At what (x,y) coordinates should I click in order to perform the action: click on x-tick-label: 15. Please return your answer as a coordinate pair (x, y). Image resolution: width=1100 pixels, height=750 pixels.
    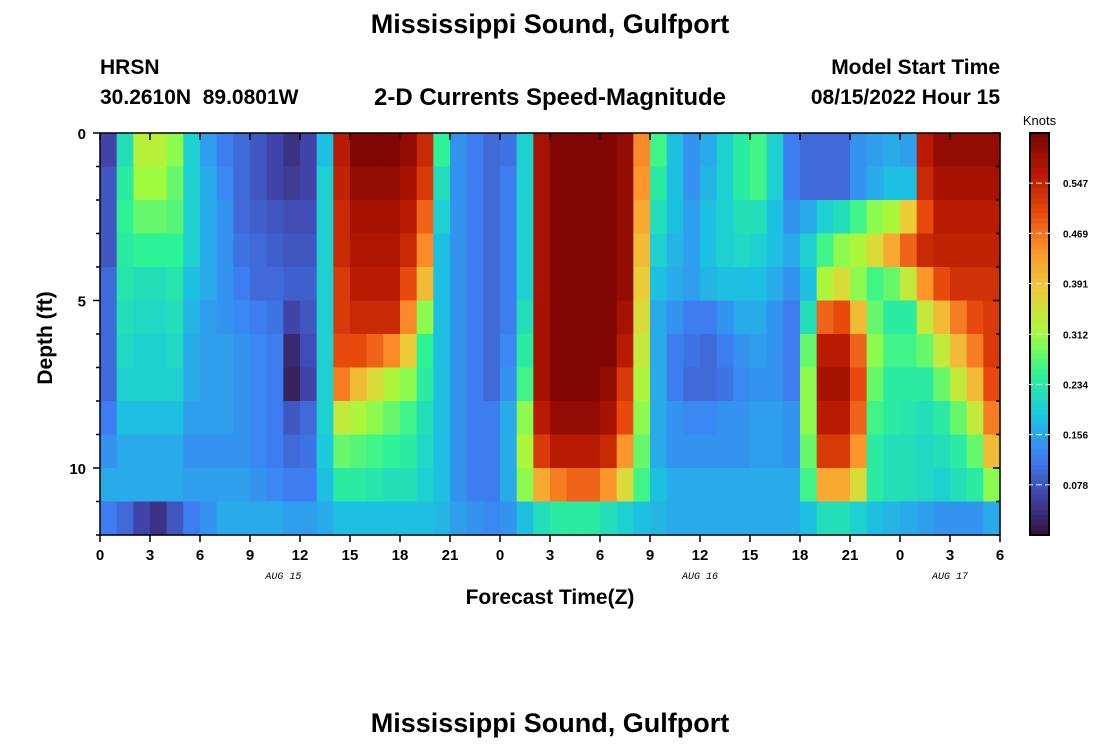
    Looking at the image, I should click on (350, 555).